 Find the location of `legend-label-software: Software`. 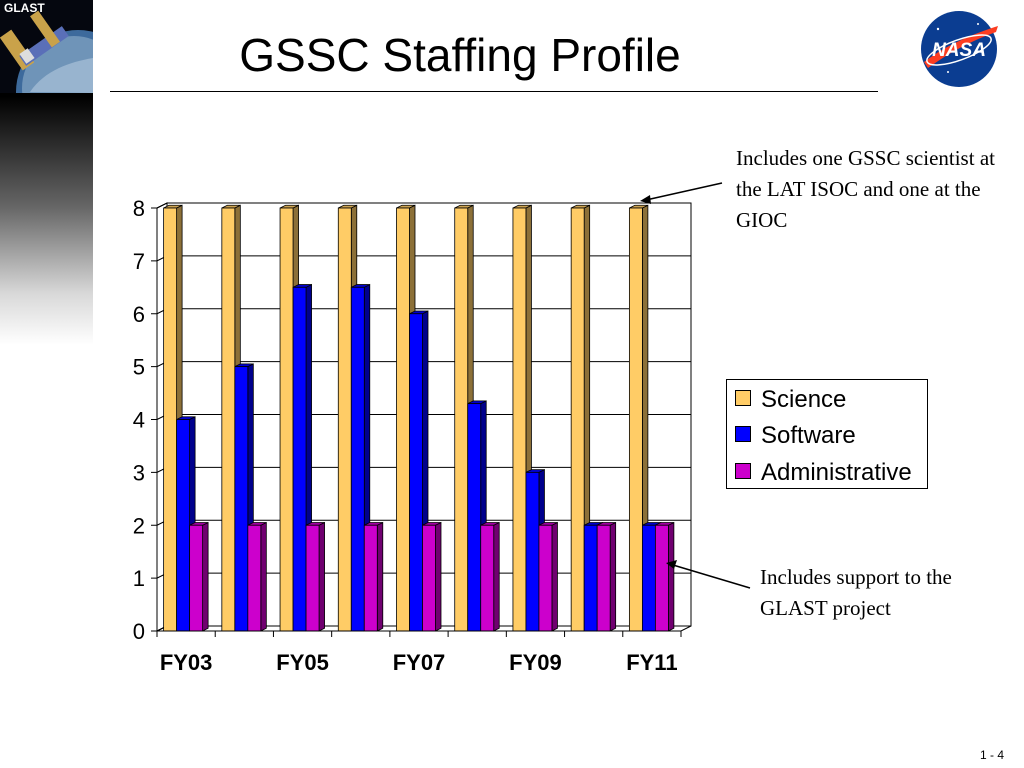

legend-label-software: Software is located at coordinates (808, 435).